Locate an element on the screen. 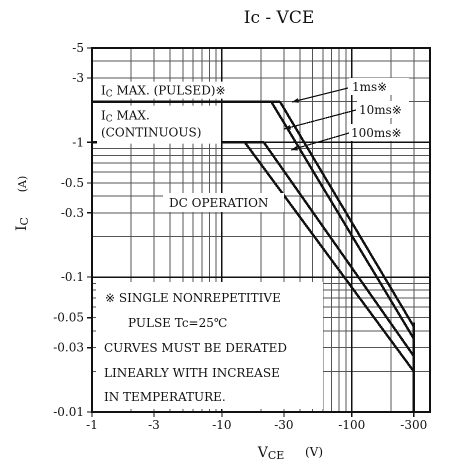  1ms-arrow is located at coordinates (320, 95).